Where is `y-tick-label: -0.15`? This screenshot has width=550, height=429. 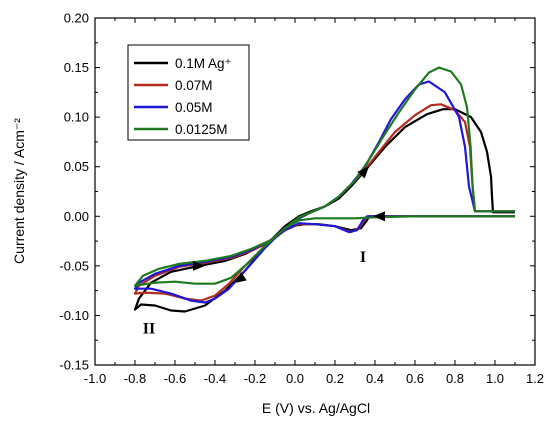
y-tick-label: -0.15 is located at coordinates (74, 365).